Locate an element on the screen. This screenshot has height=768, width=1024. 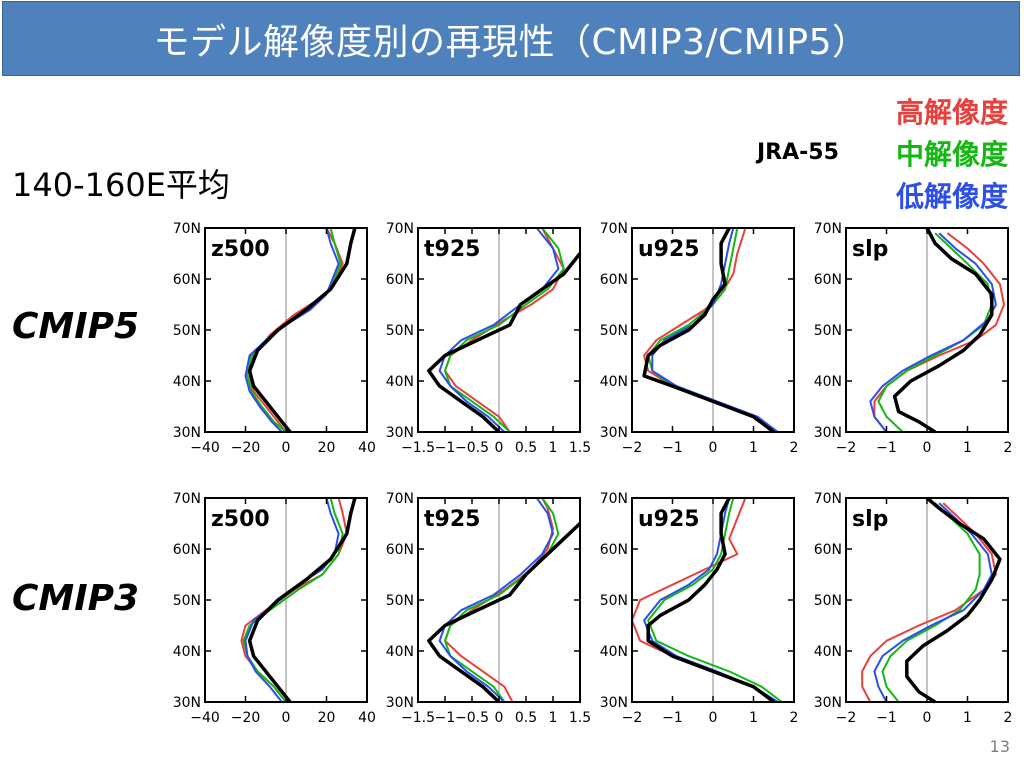
page-title: モデル解像度別の再現性（CMIP3/CMIP5） is located at coordinates (511, 42).